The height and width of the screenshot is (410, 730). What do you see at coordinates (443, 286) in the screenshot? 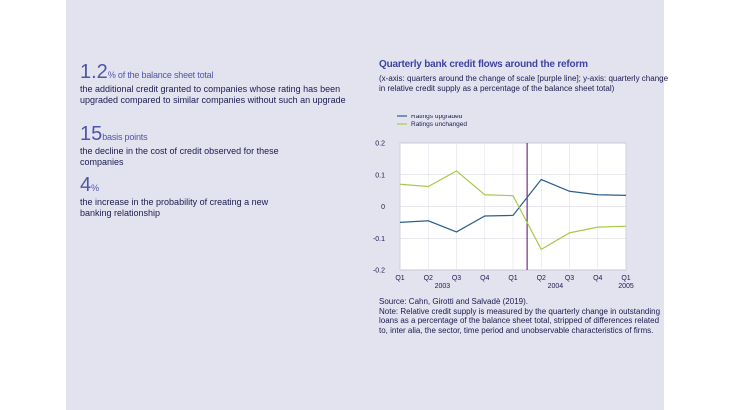
I see `x-year-label: 2003` at bounding box center [443, 286].